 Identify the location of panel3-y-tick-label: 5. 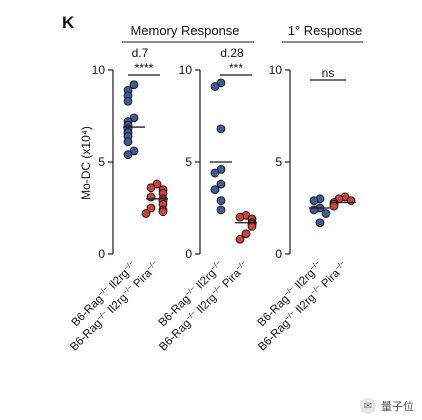
(278, 162).